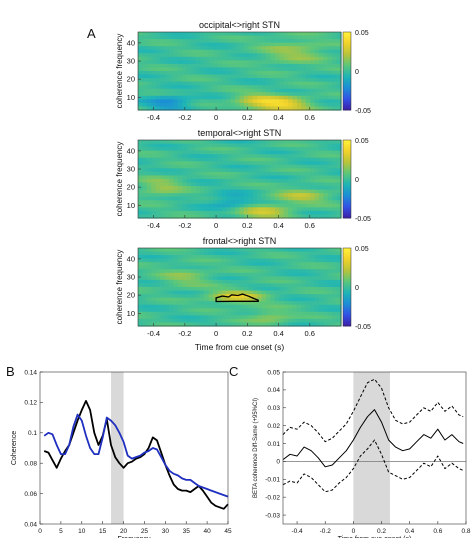 This screenshot has height=538, width=474. Describe the element at coordinates (247, 225) in the screenshot. I see `x-tick-label: 0.2` at that location.